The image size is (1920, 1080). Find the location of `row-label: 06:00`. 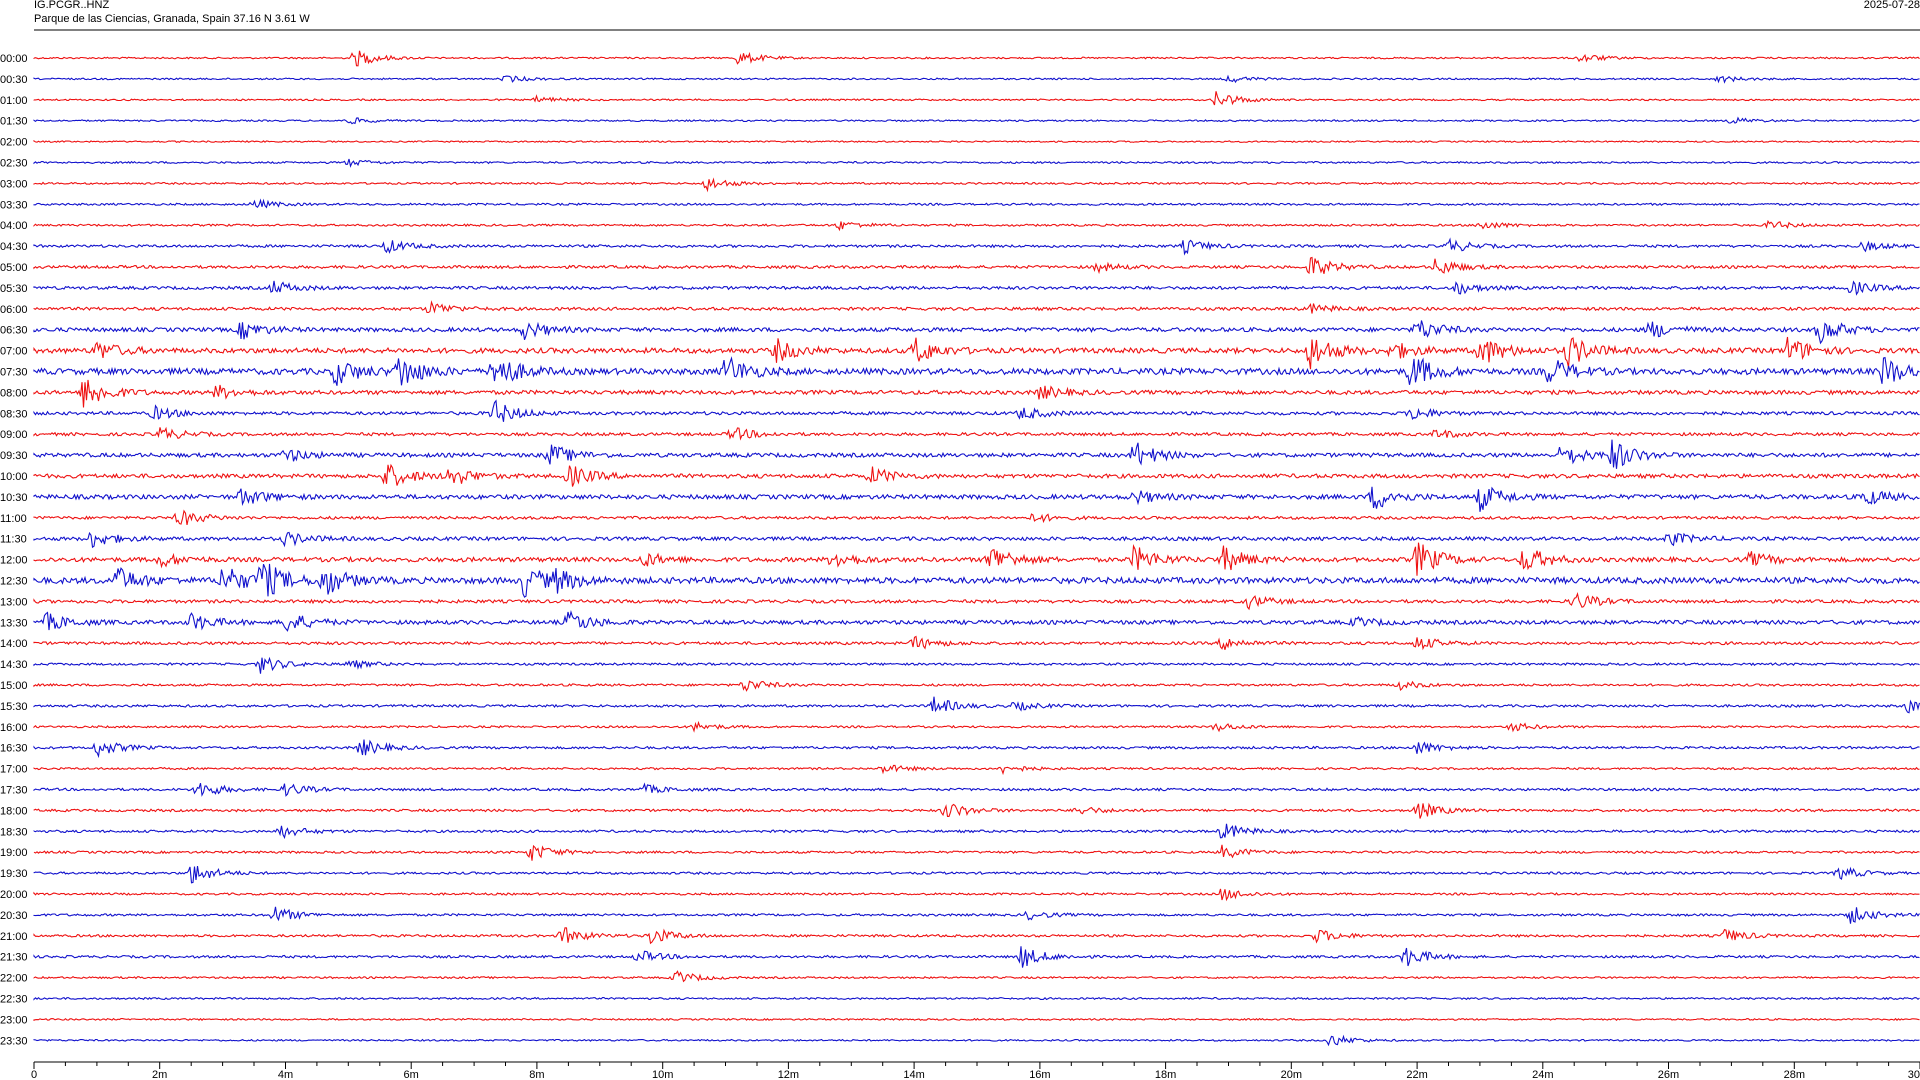

row-label: 06:00 is located at coordinates (14, 310).